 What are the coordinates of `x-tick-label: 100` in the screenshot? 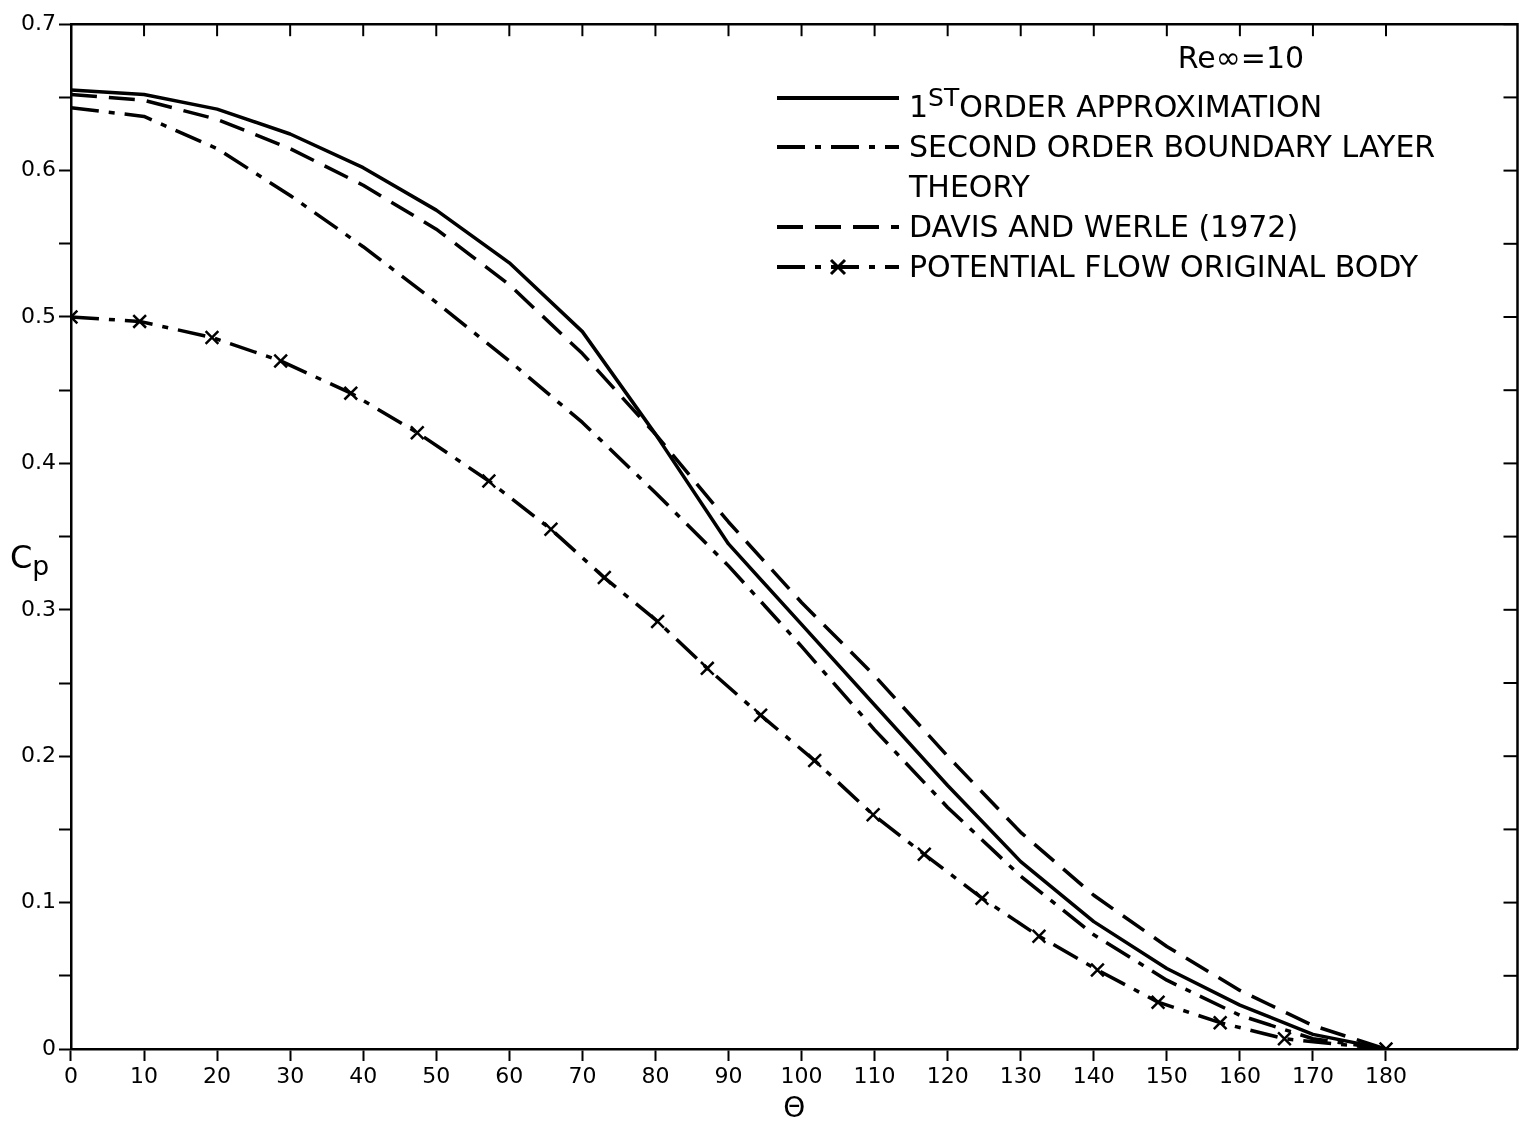 It's located at (801, 1075).